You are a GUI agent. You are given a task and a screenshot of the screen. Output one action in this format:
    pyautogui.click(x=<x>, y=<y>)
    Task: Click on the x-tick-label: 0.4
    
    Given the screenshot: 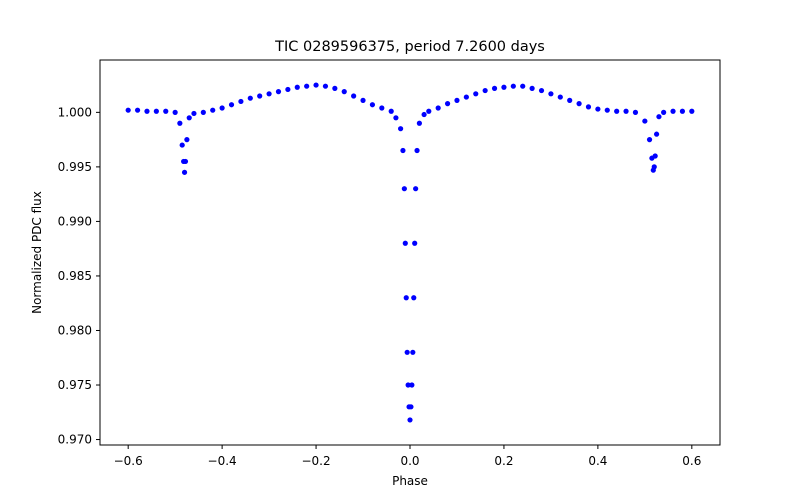 What is the action you would take?
    pyautogui.click(x=597, y=461)
    